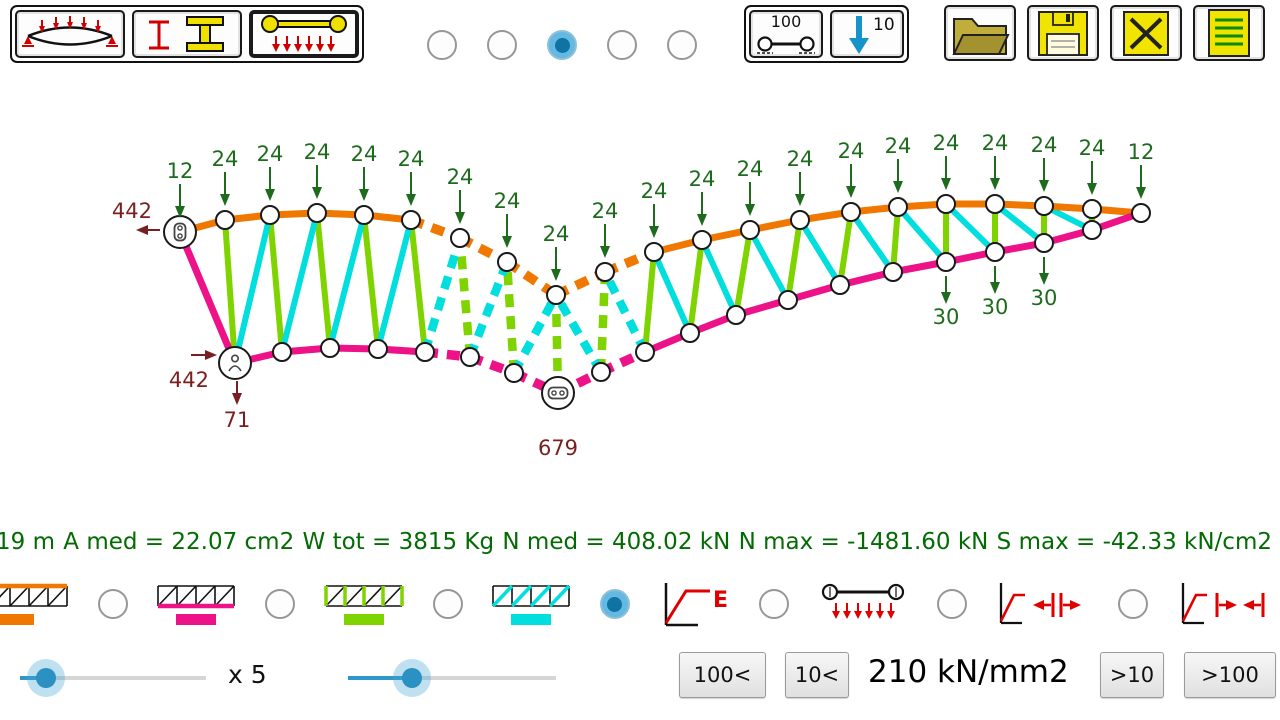  I want to click on open-file-button, so click(980, 33).